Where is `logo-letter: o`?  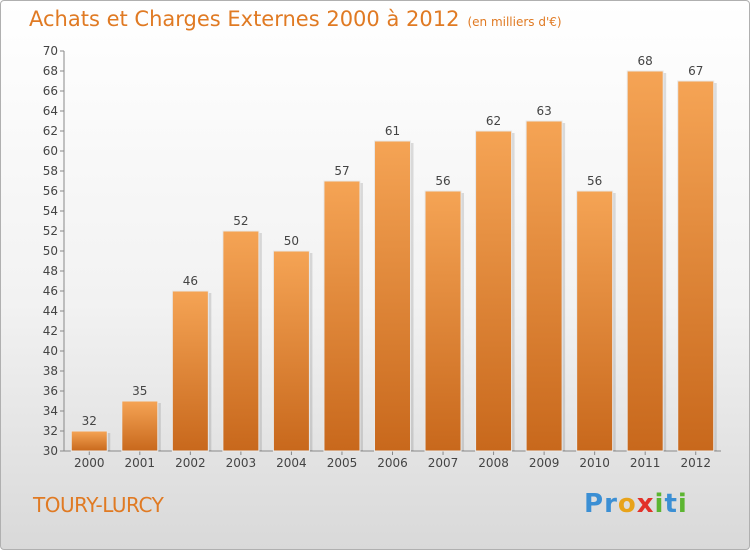 logo-letter: o is located at coordinates (627, 504).